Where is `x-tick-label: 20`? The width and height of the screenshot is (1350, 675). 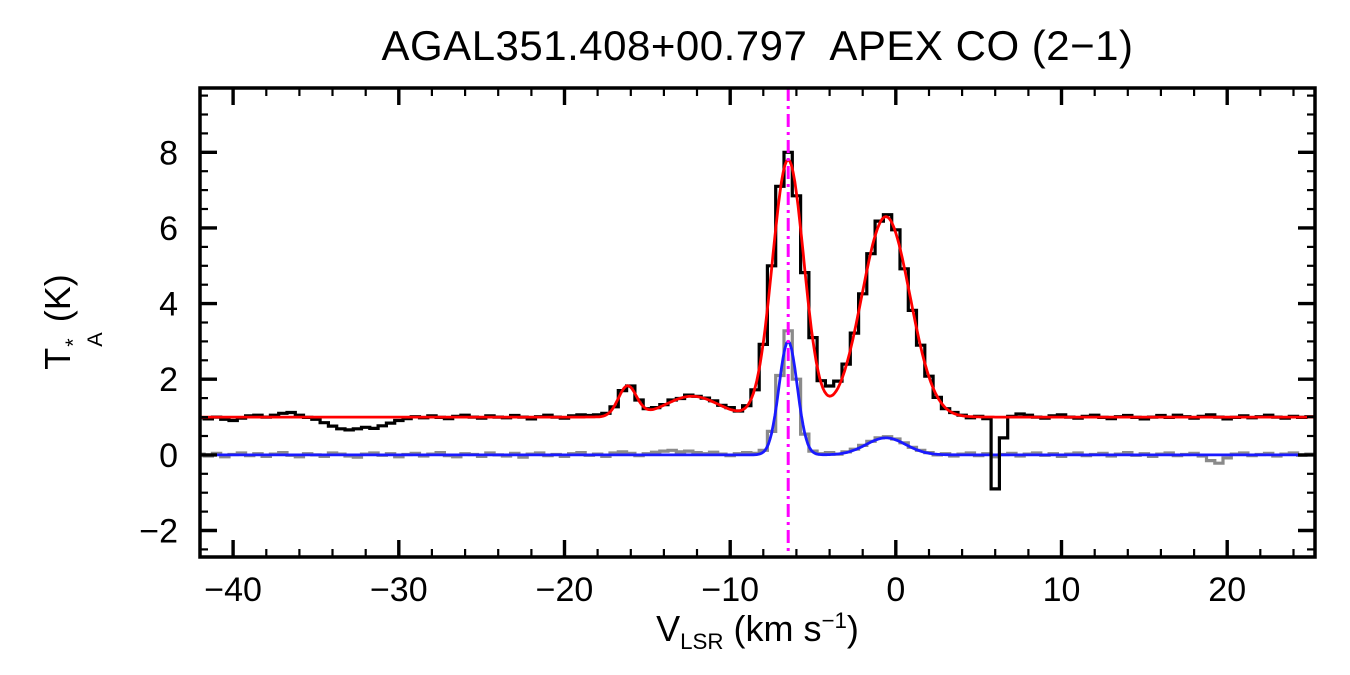 x-tick-label: 20 is located at coordinates (1227, 590).